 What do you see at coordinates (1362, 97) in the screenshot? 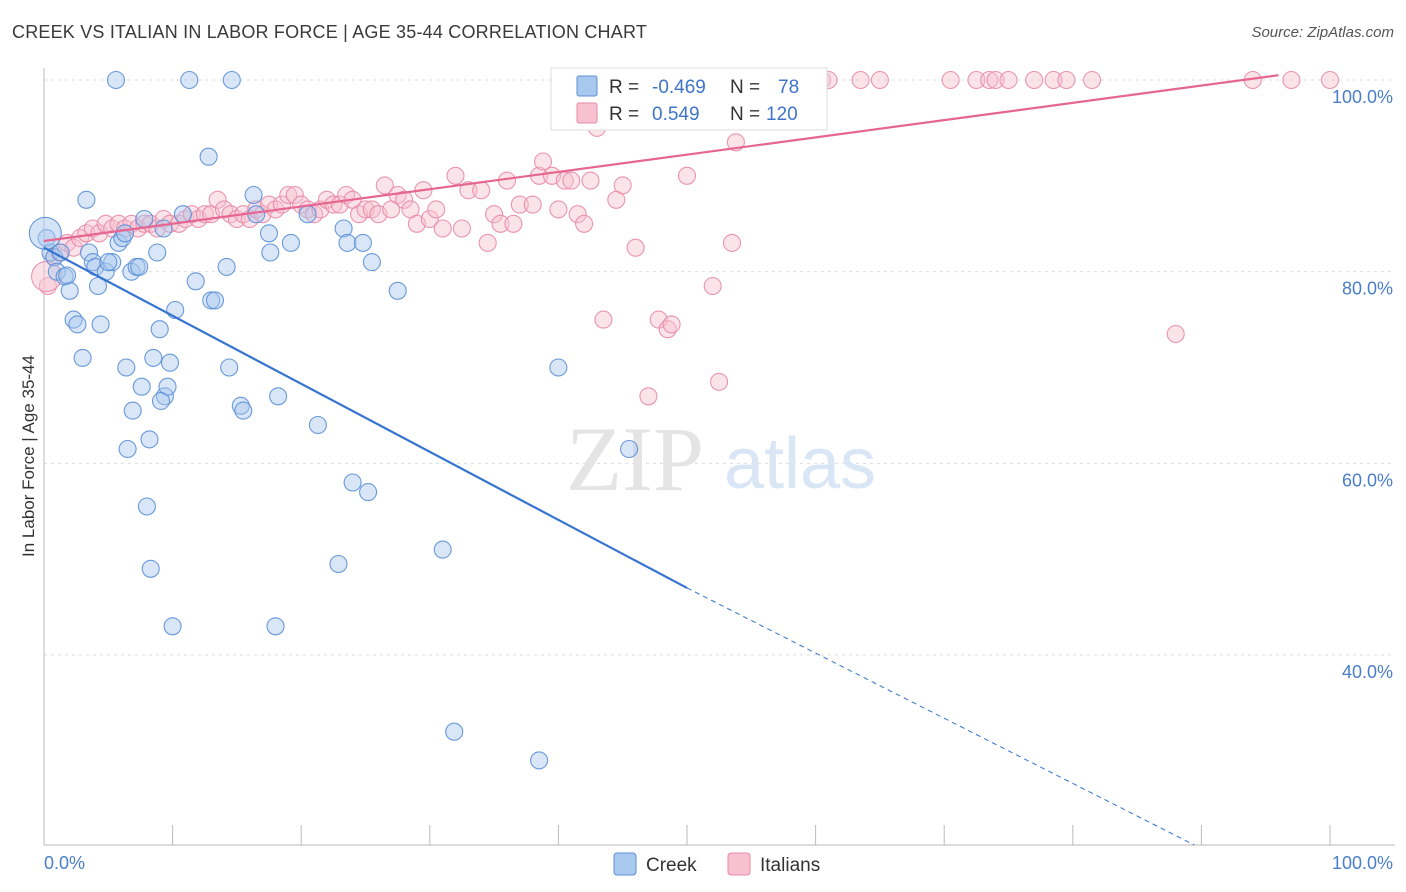
I see `y-tick-label: 100.0%` at bounding box center [1362, 97].